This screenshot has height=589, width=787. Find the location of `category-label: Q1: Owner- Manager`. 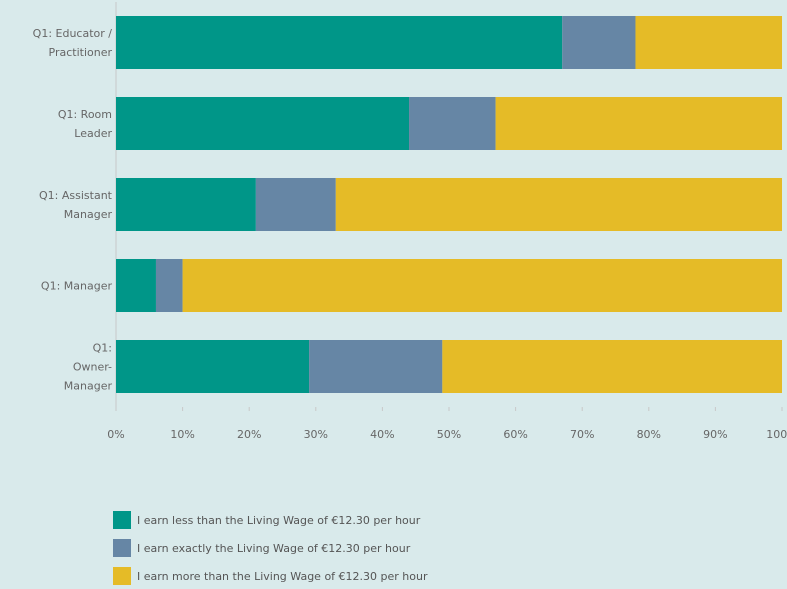

category-label: Q1: Owner- Manager is located at coordinates (87, 366).